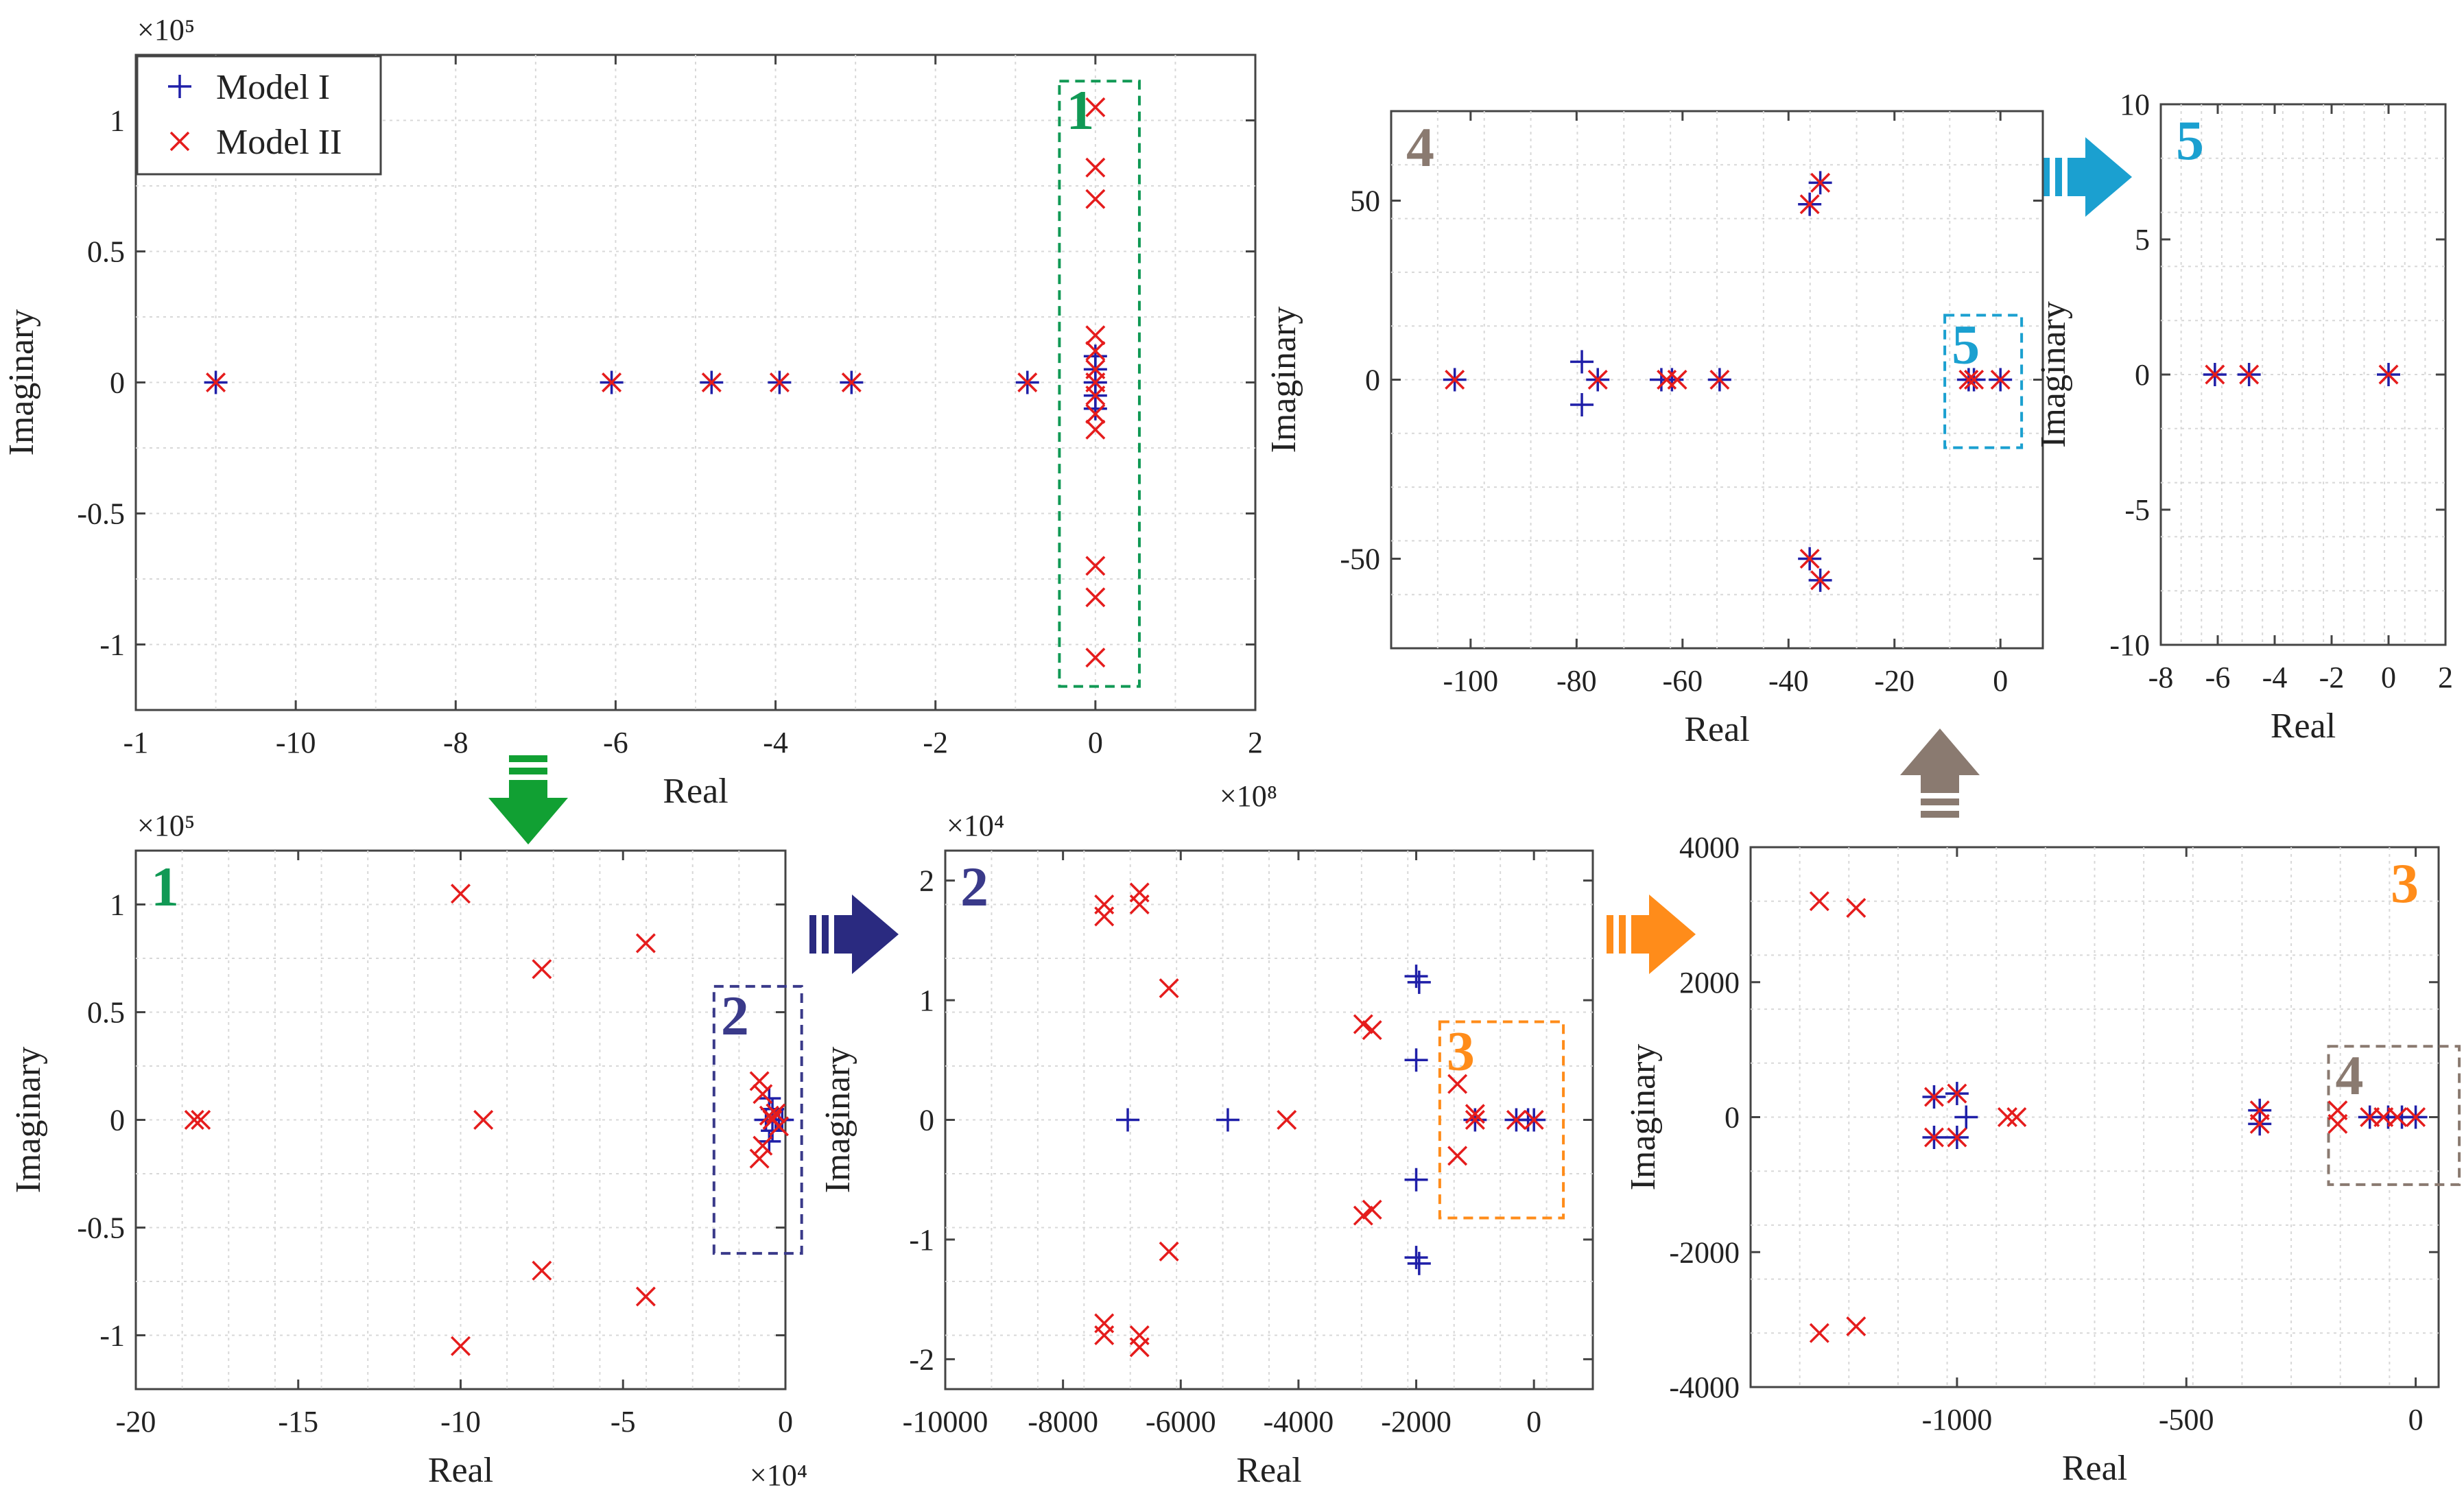 This screenshot has width=2464, height=1503. I want to click on panel-p5: -8 -6 -4 -2 0 2 10 5 0 -5 -10 Real Imaginary 5, so click(2244, 417).